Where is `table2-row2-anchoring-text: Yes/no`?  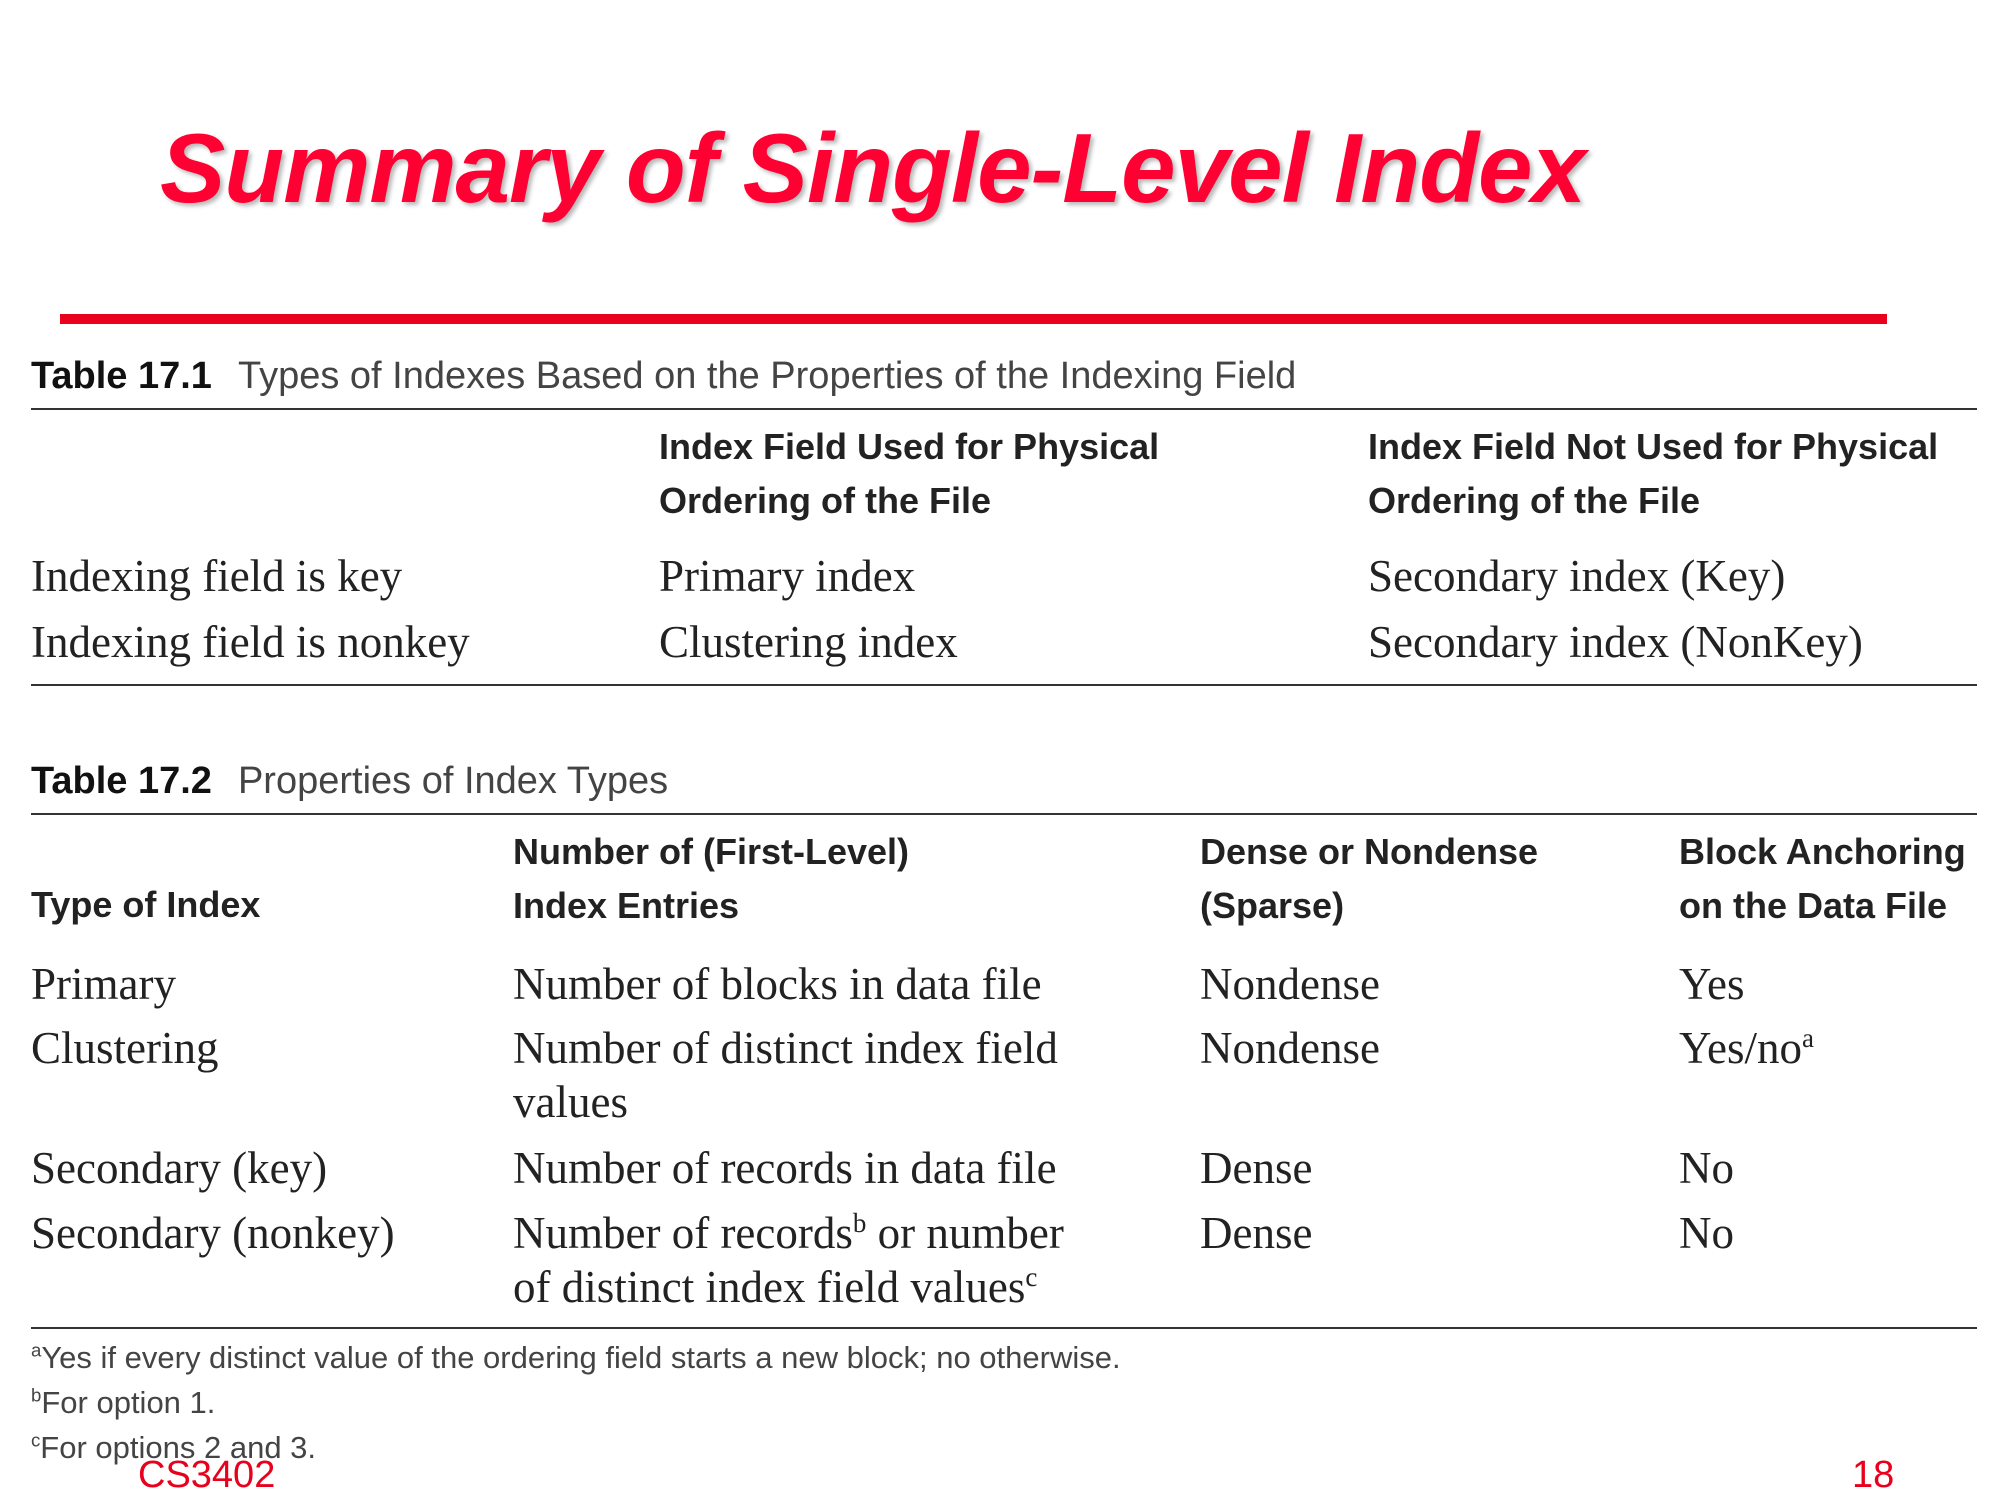
table2-row2-anchoring-text: Yes/no is located at coordinates (1740, 1048).